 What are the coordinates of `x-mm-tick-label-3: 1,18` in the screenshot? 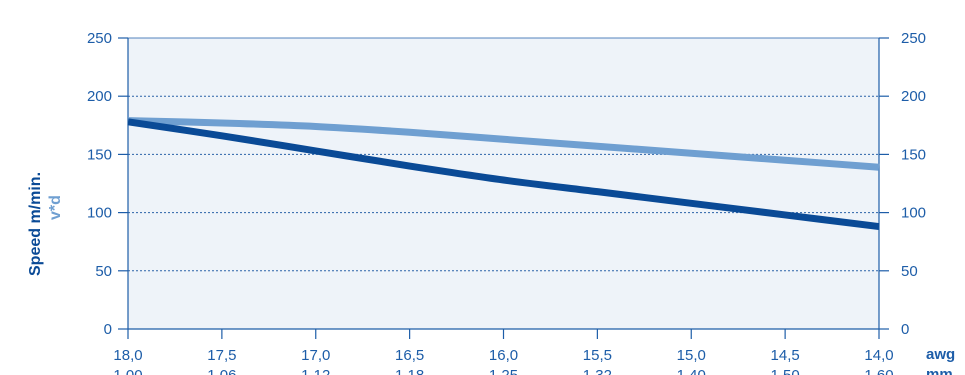 It's located at (409, 371).